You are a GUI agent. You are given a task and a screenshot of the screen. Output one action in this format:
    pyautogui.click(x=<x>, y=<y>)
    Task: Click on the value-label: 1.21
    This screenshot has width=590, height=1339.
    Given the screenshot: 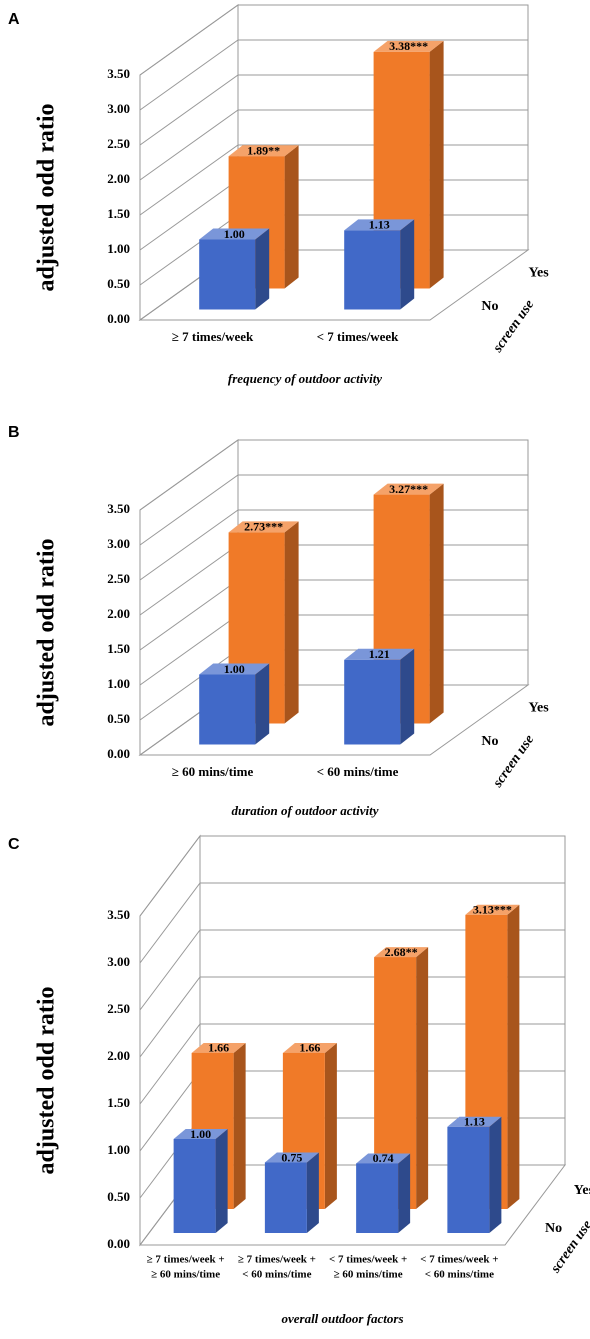 What is the action you would take?
    pyautogui.click(x=379, y=654)
    